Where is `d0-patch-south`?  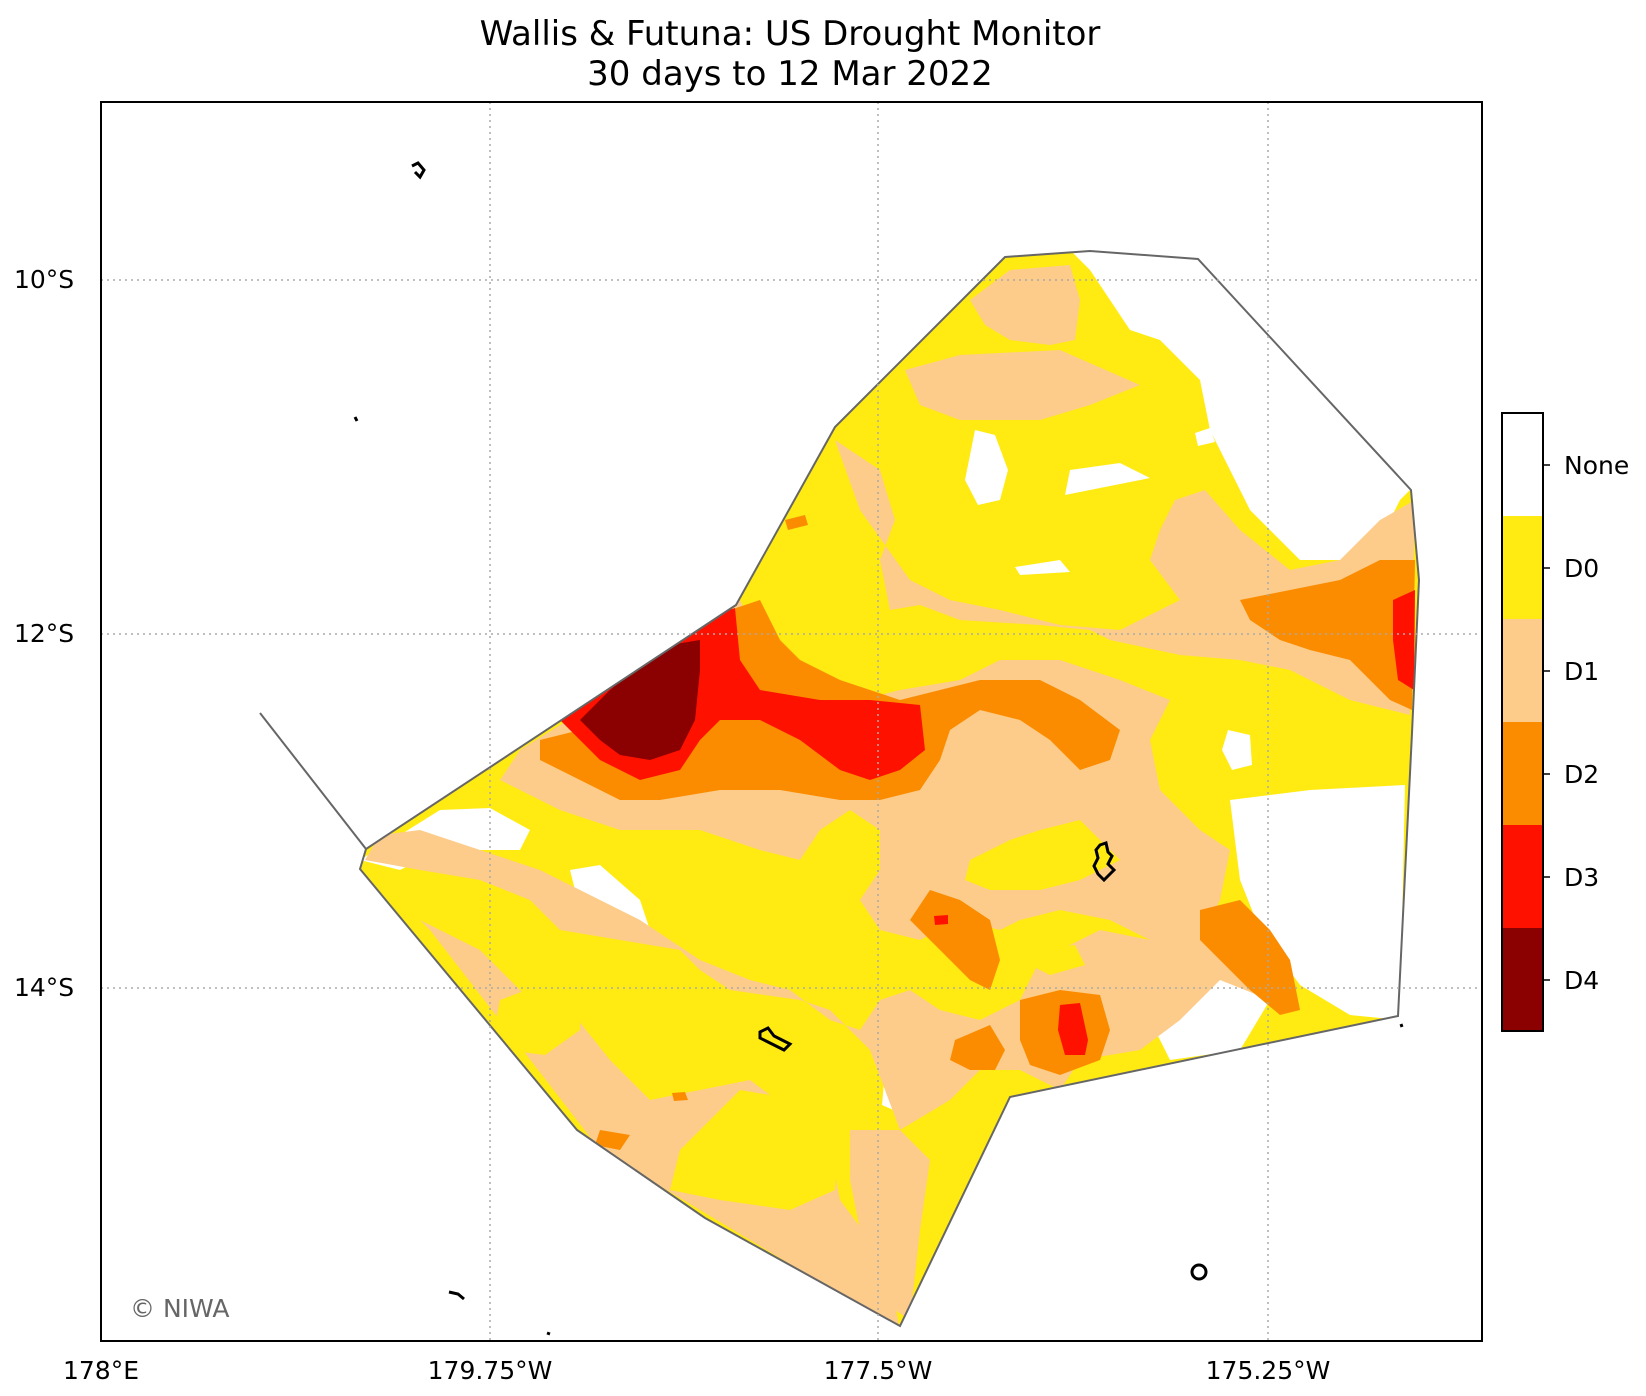
d0-patch-south is located at coordinates (755, 1150).